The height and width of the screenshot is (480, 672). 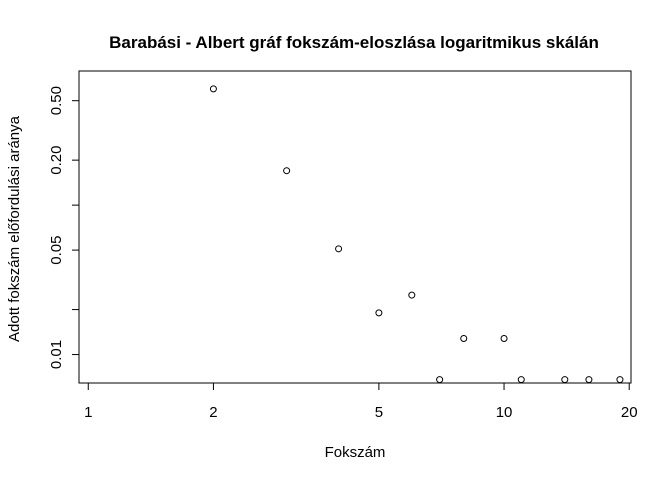 What do you see at coordinates (64, 227) in the screenshot?
I see `y-axis: 0.01 0.05 0.20 0.50` at bounding box center [64, 227].